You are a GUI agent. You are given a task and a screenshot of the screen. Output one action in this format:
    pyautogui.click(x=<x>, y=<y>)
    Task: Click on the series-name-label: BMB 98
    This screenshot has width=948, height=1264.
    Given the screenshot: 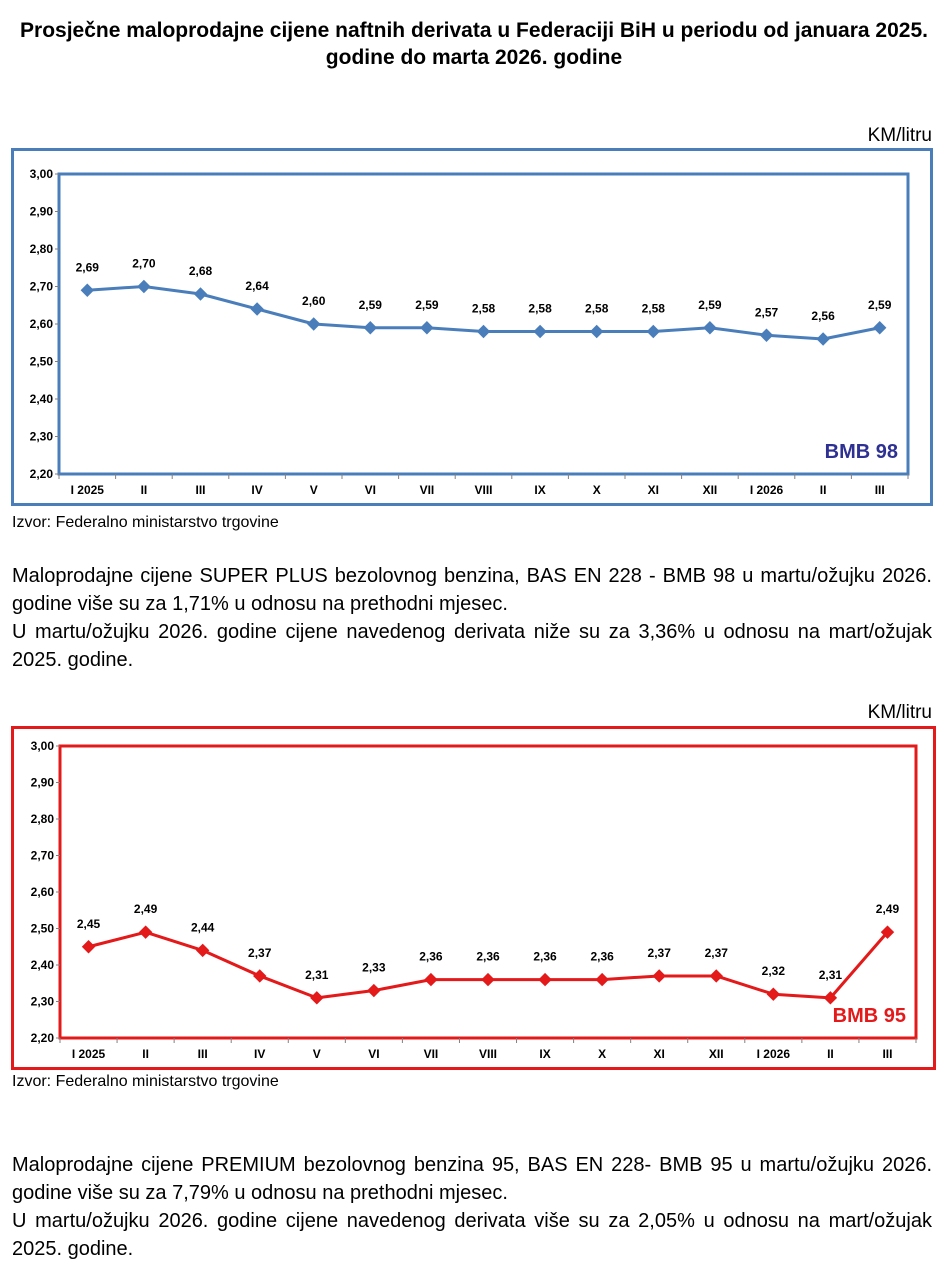 What is the action you would take?
    pyautogui.click(x=861, y=452)
    